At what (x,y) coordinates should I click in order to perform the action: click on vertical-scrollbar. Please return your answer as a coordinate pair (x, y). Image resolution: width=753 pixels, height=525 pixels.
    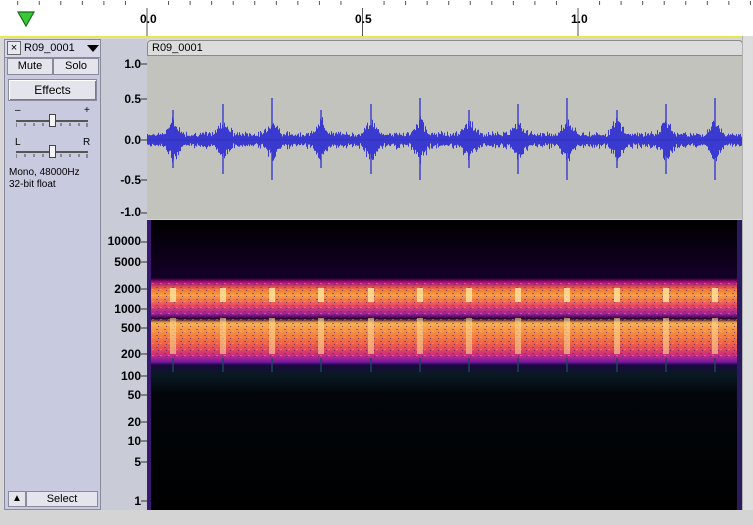
    Looking at the image, I should click on (747, 273).